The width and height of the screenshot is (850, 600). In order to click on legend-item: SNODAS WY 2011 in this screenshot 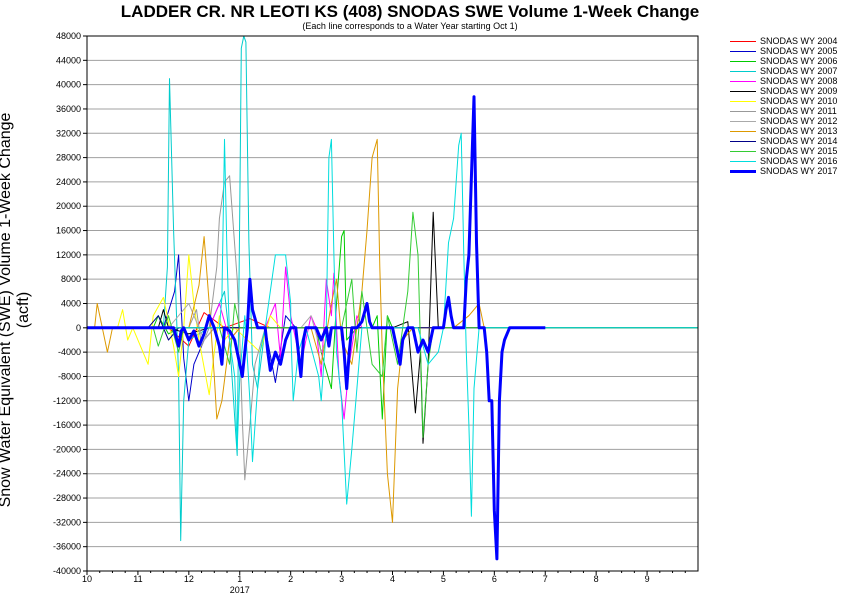, I will do `click(783, 111)`.